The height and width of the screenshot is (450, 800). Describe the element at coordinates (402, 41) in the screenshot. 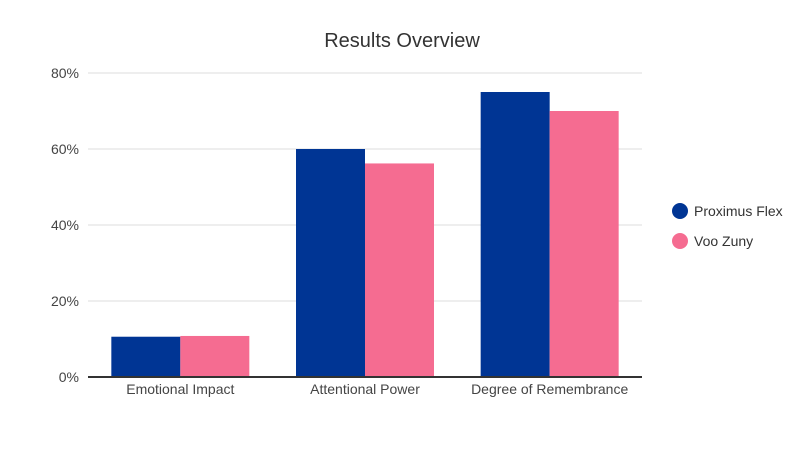

I see `chart-title: Results Overview` at that location.